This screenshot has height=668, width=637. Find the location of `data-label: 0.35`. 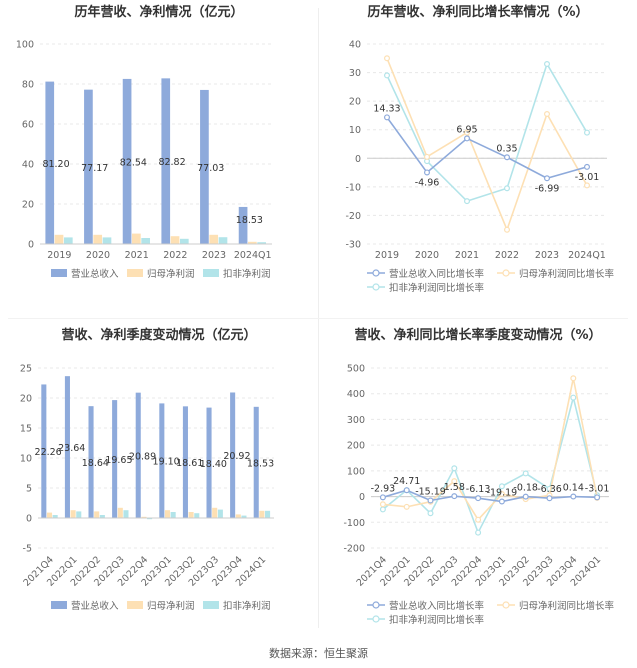

data-label: 0.35 is located at coordinates (506, 148).